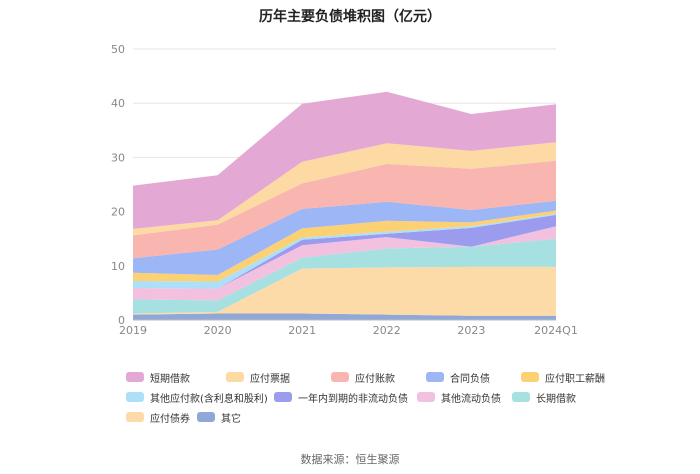  I want to click on y-tick-label: 50, so click(118, 49).